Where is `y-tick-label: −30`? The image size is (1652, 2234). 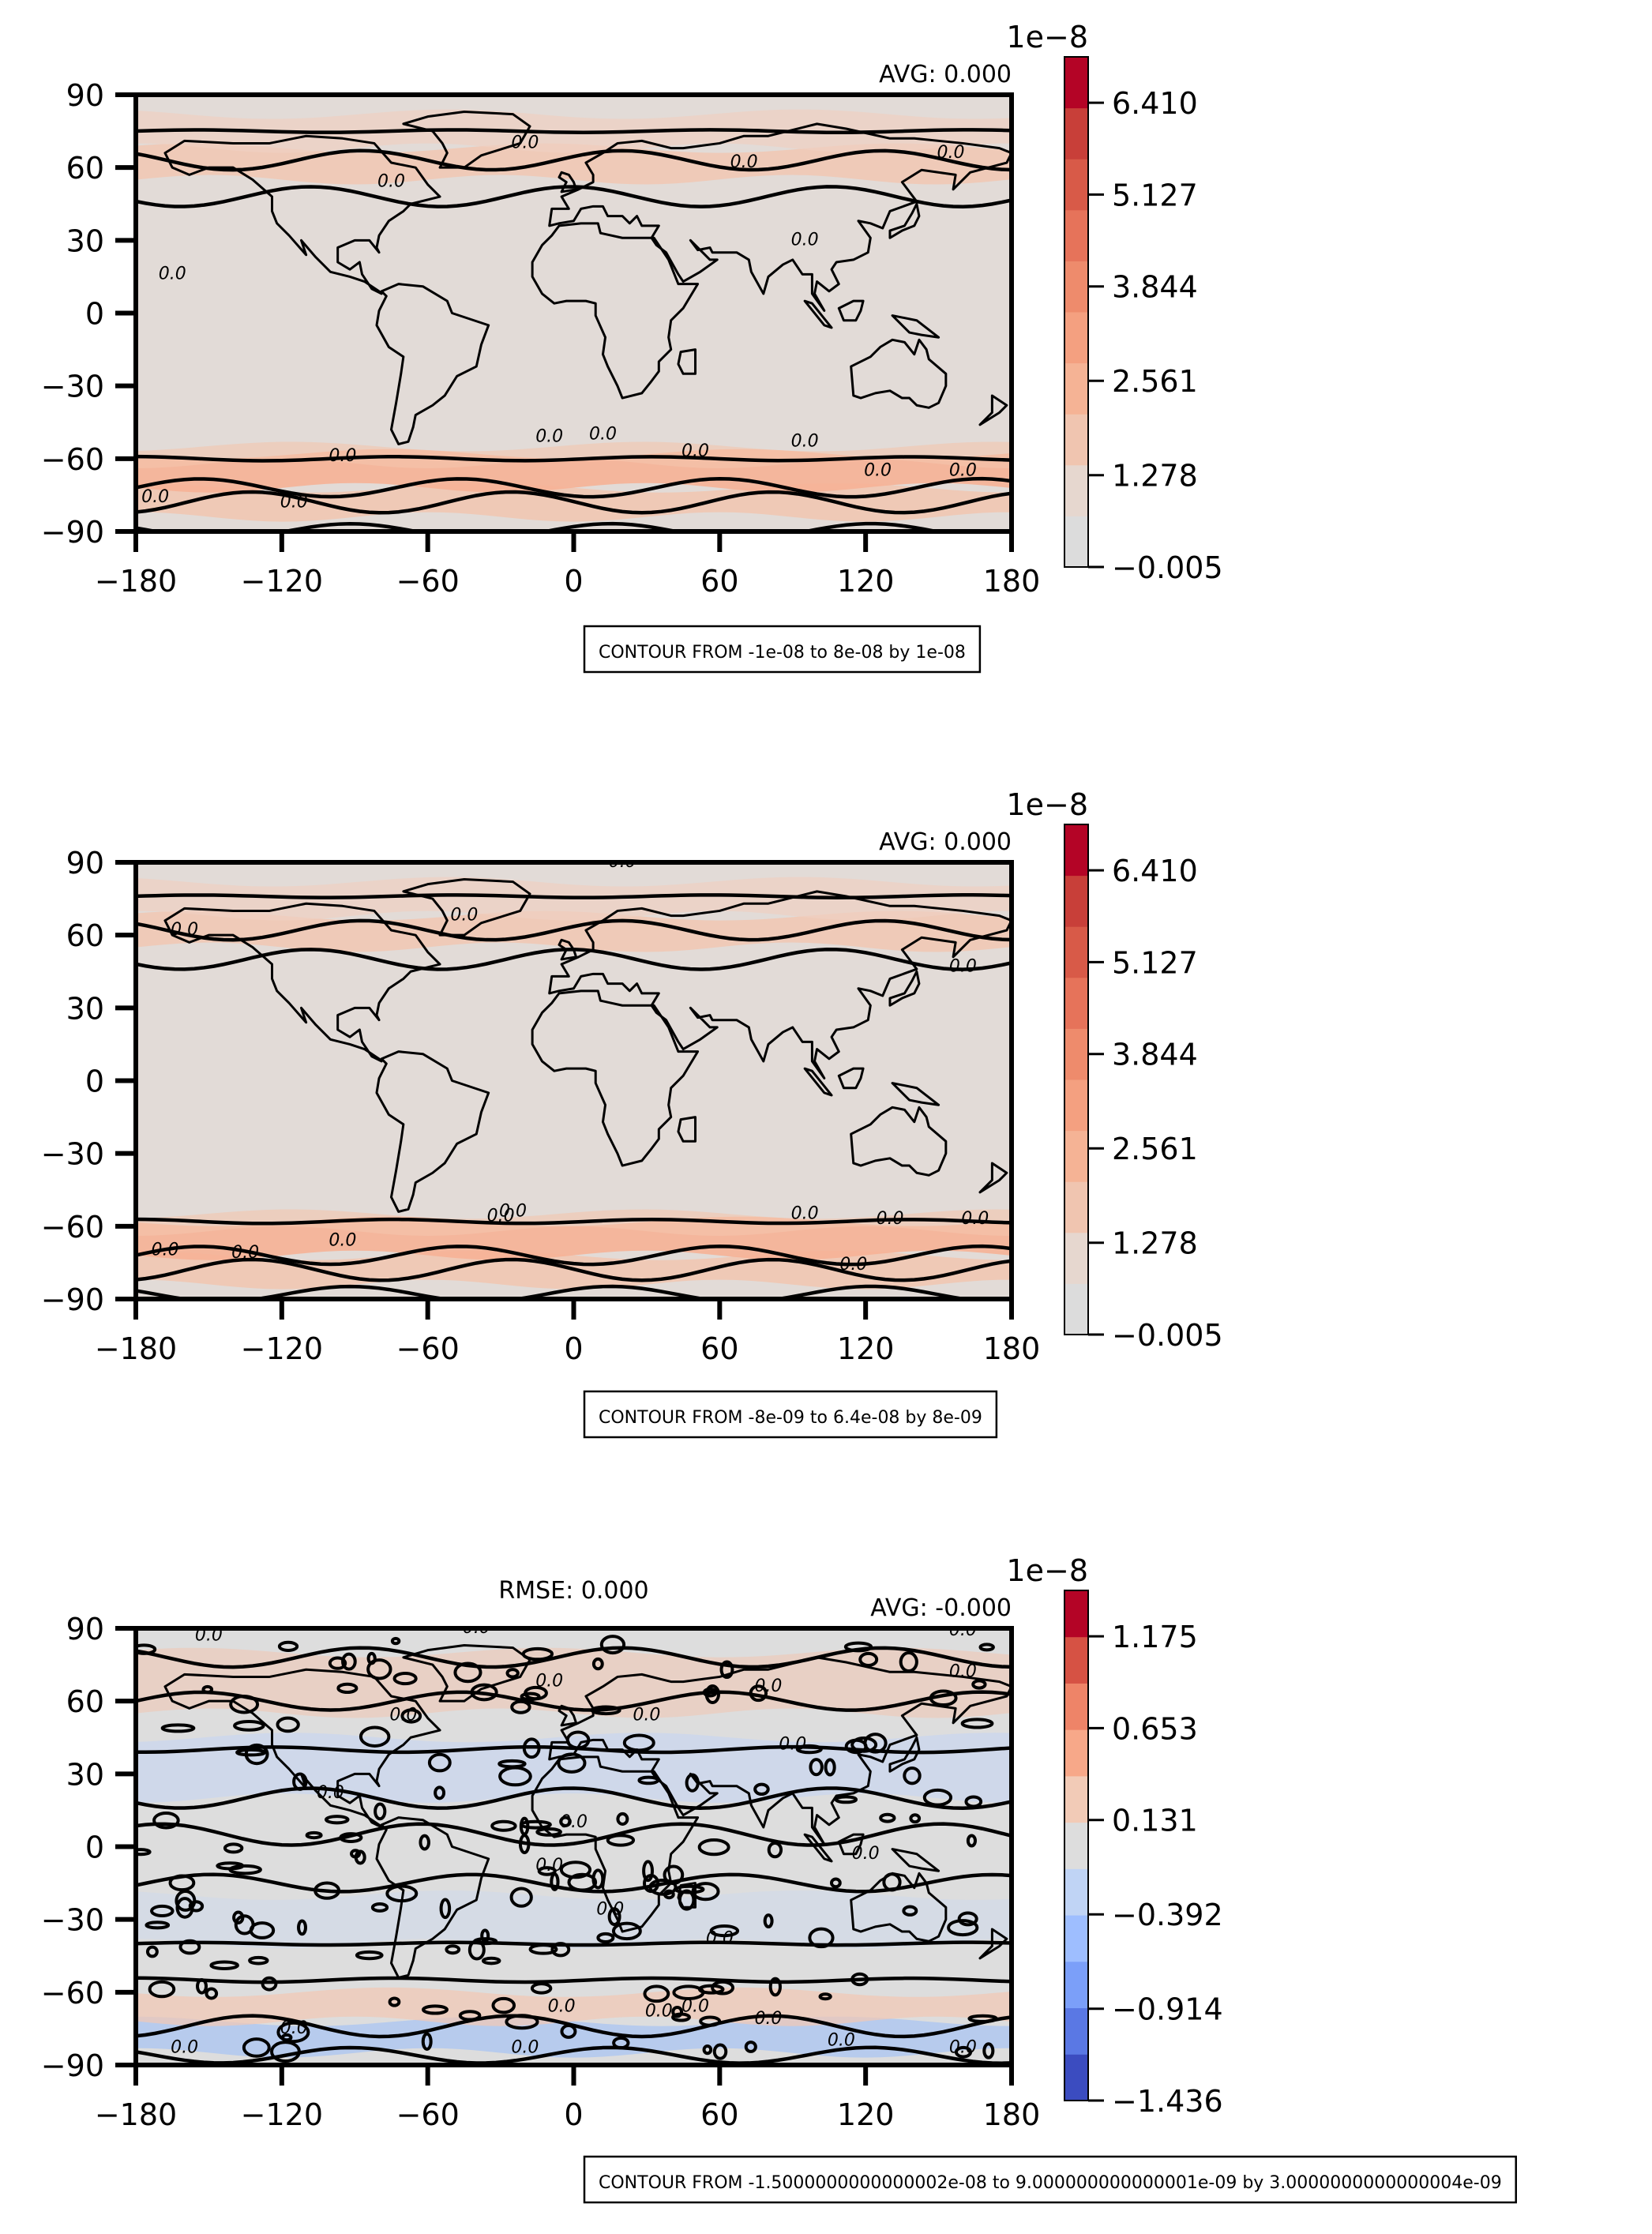 y-tick-label: −30 is located at coordinates (72, 1920).